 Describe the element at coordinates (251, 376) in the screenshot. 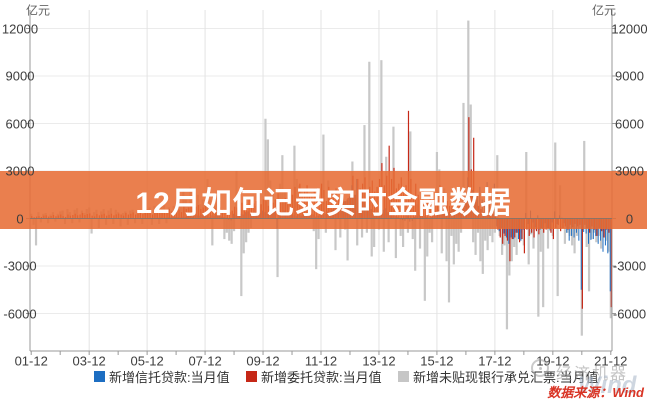

I see `entrusted-loans-swatch` at that location.